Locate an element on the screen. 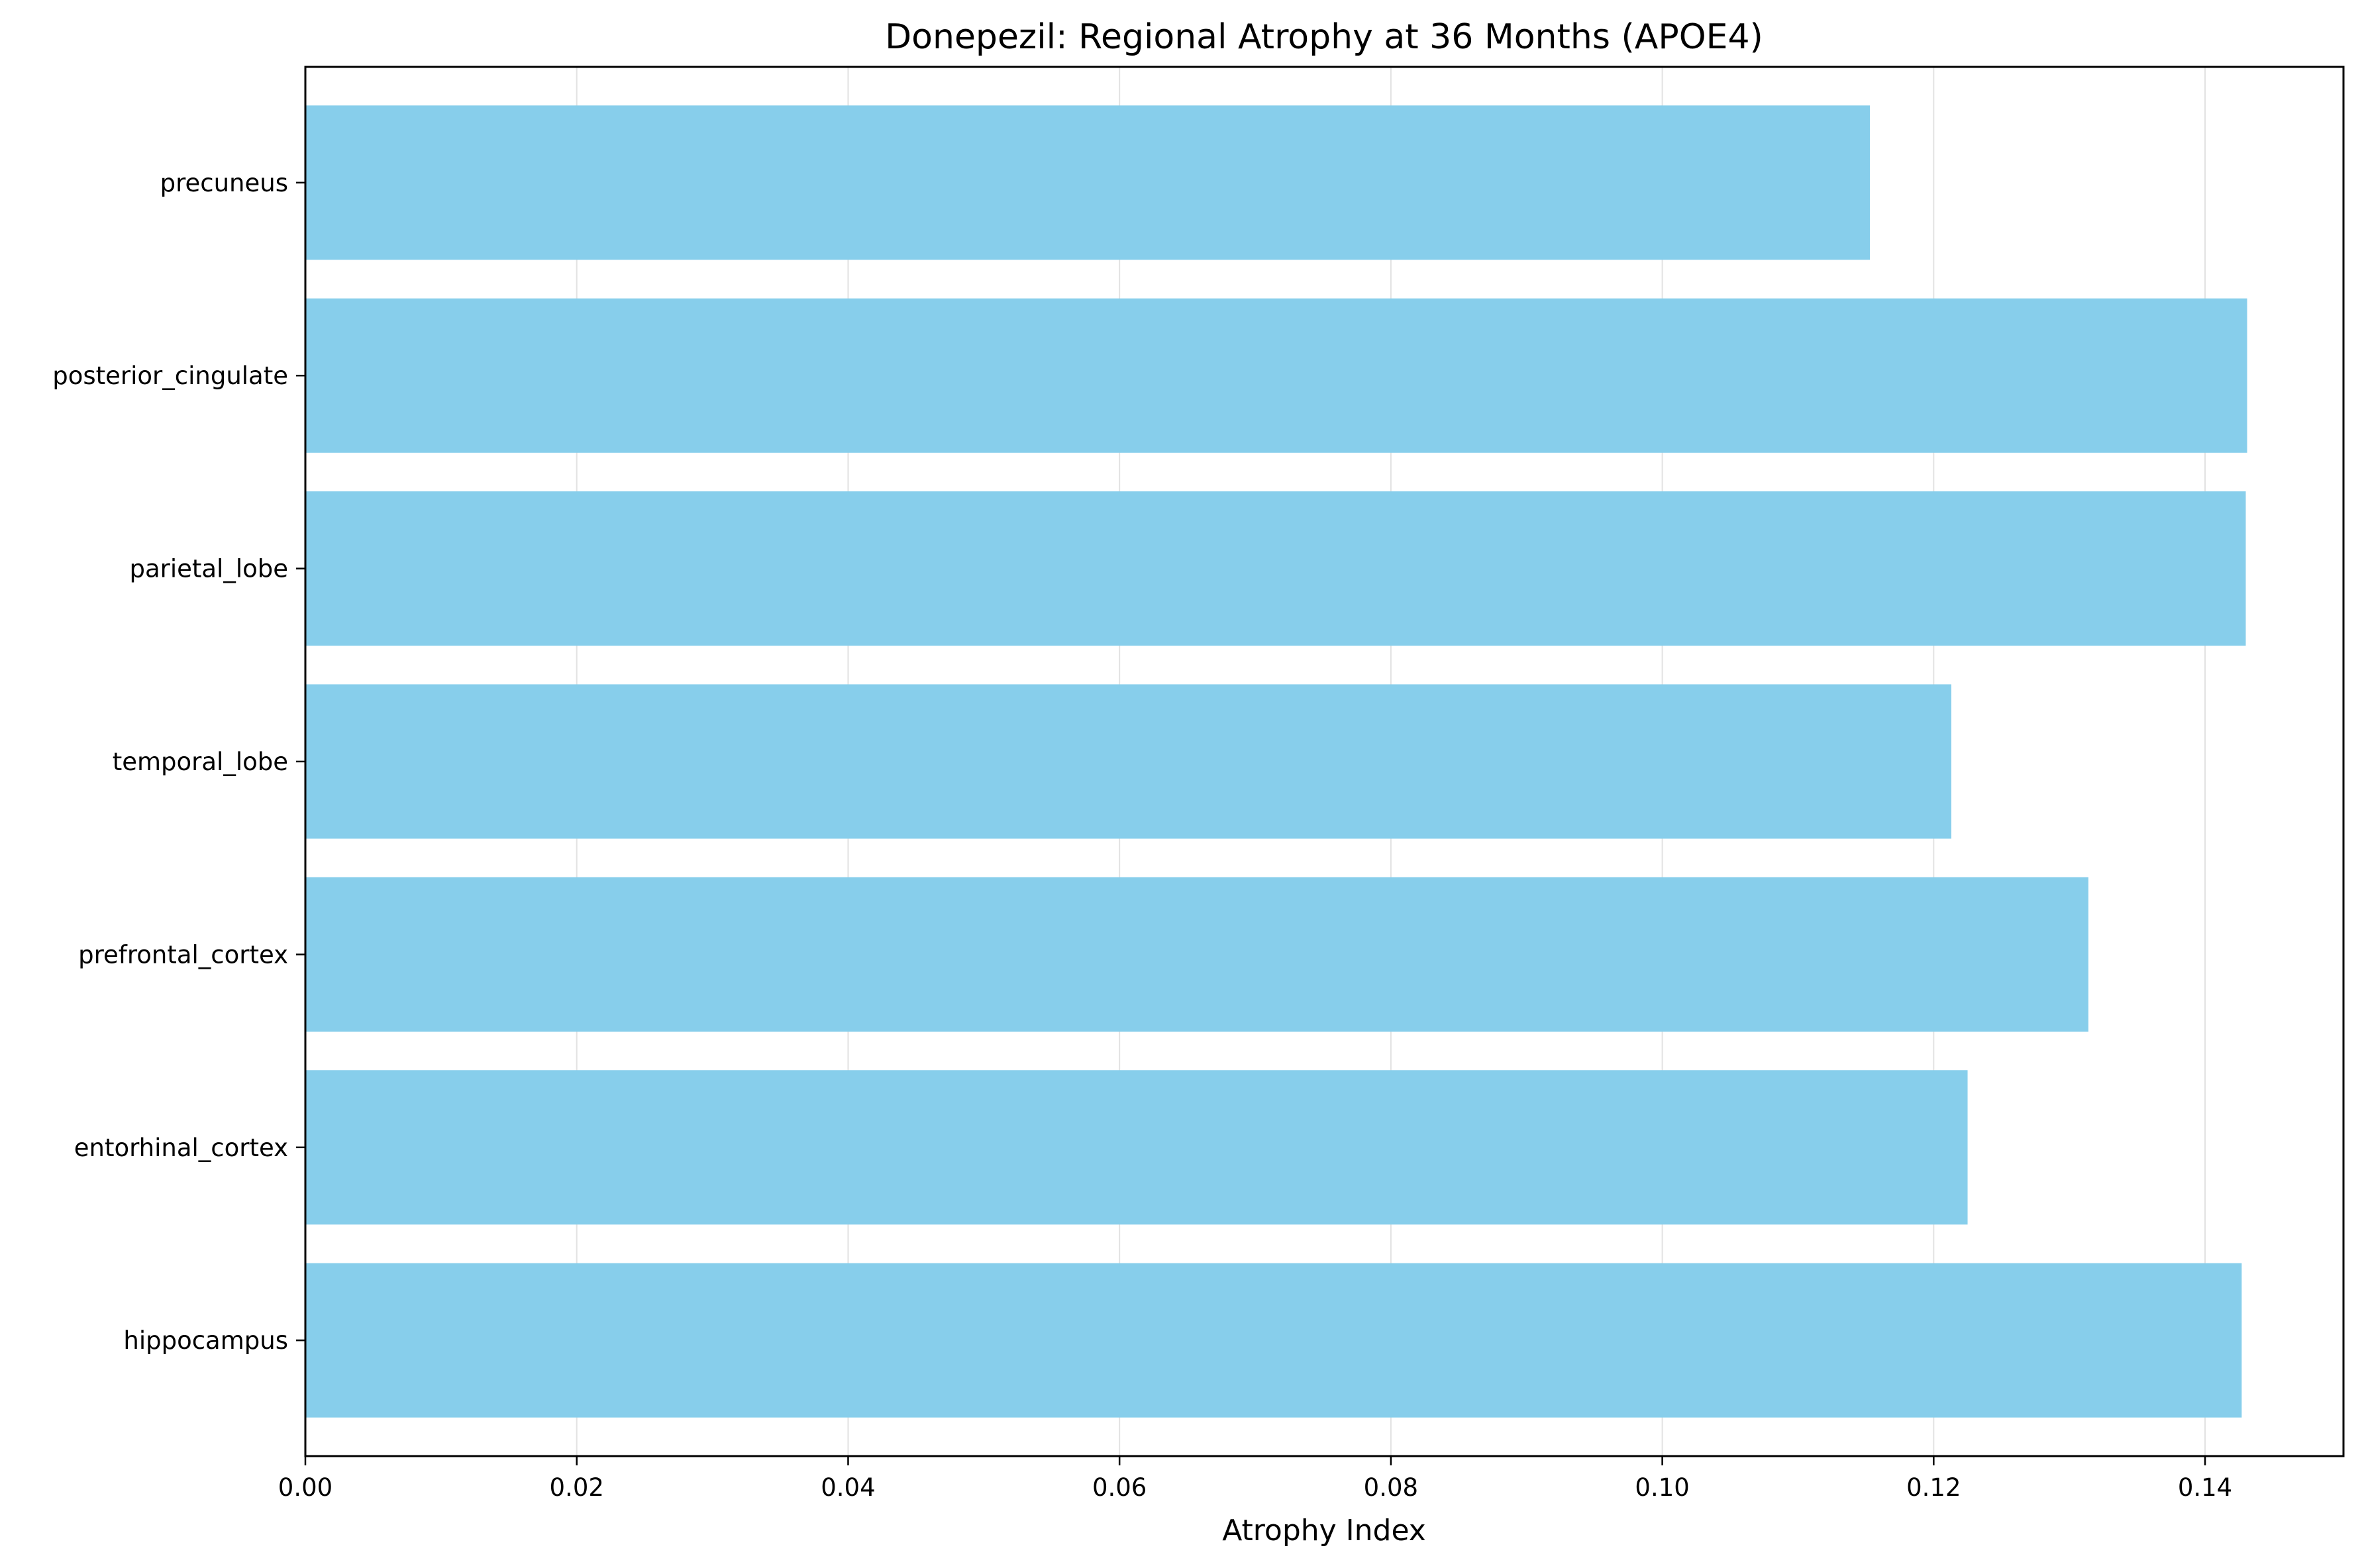 The height and width of the screenshot is (1568, 2364). bar-posterior-cingulate is located at coordinates (1276, 375).